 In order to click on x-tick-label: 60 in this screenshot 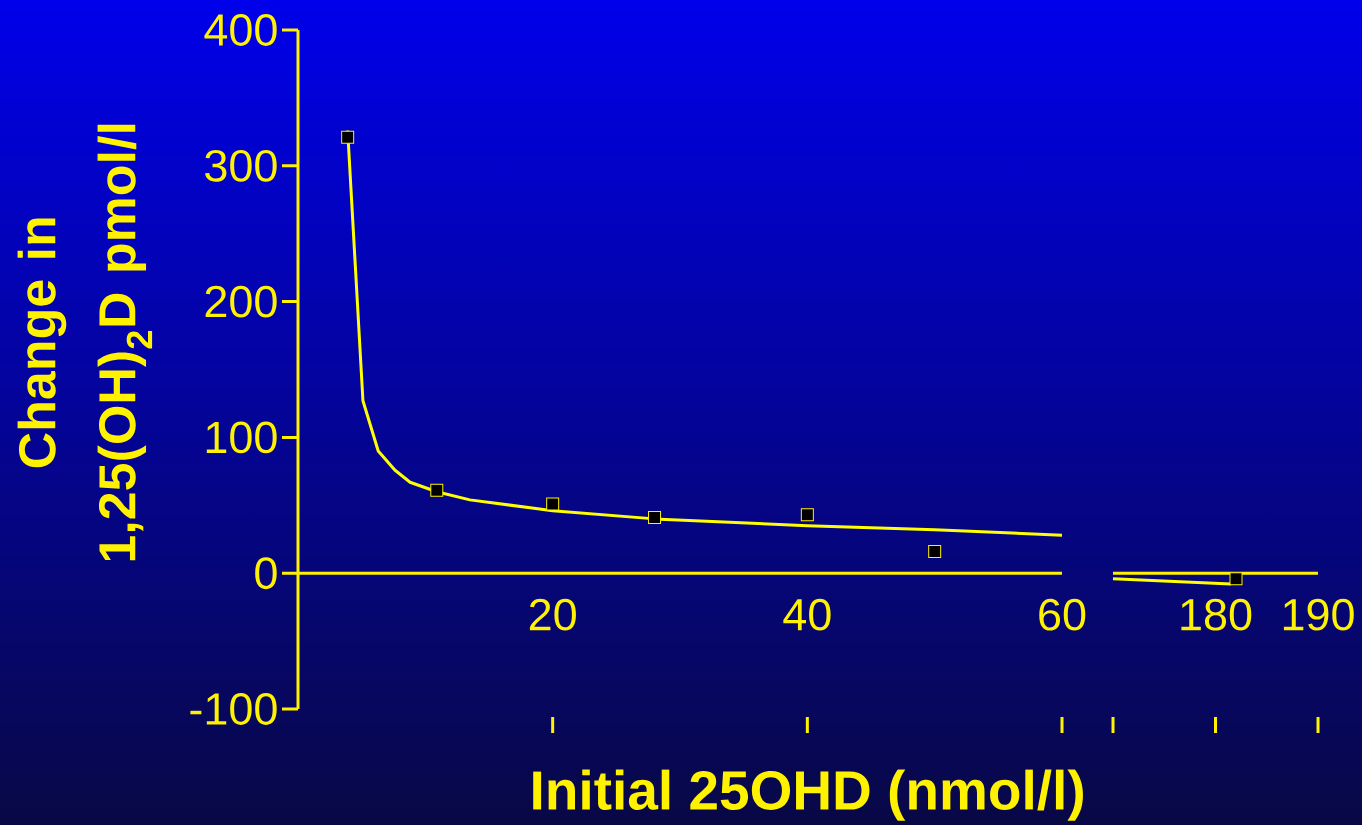, I will do `click(1062, 614)`.